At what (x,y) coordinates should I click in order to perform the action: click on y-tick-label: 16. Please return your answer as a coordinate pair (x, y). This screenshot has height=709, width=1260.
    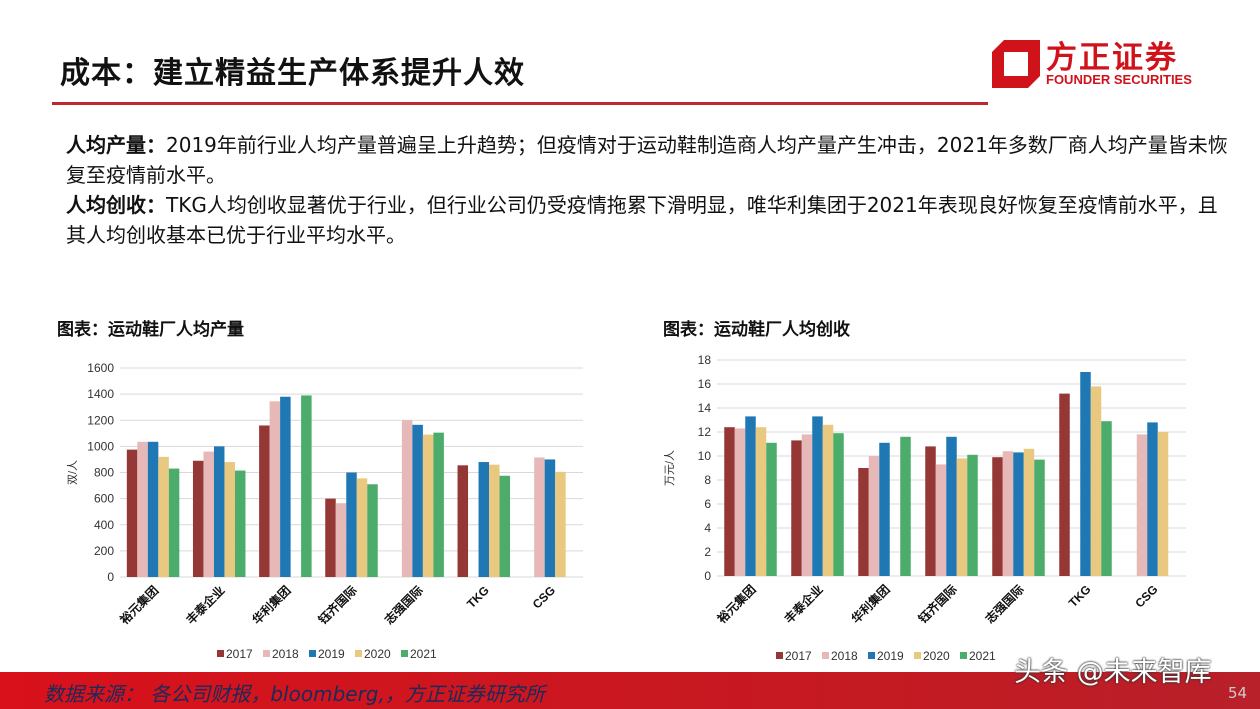
    Looking at the image, I should click on (705, 384).